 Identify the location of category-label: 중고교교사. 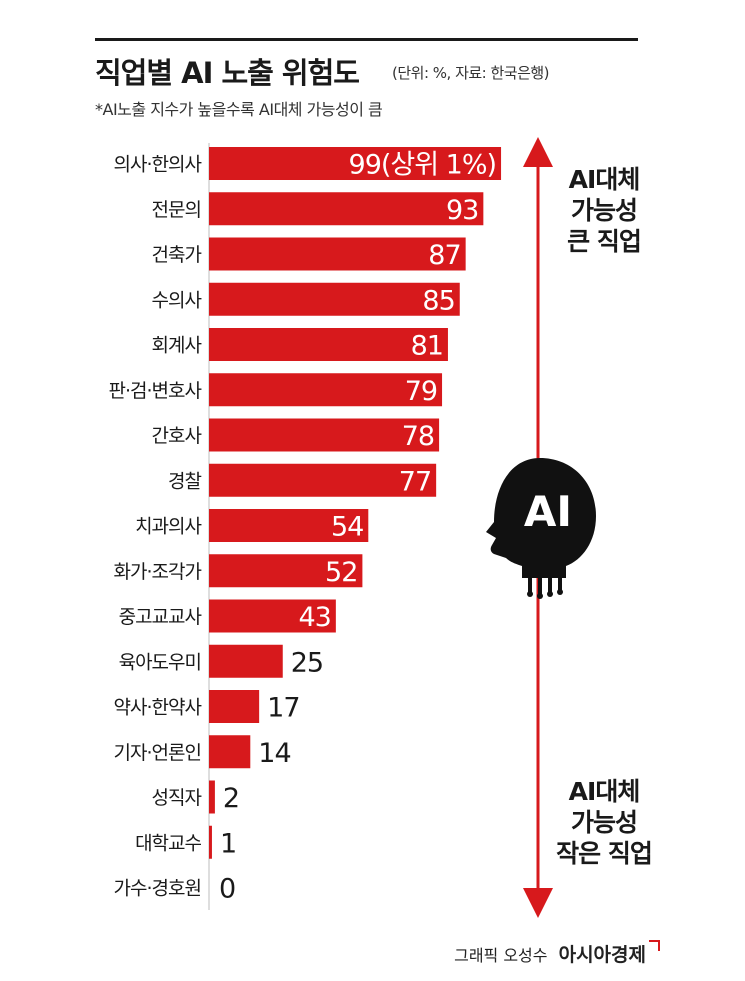
(160, 617).